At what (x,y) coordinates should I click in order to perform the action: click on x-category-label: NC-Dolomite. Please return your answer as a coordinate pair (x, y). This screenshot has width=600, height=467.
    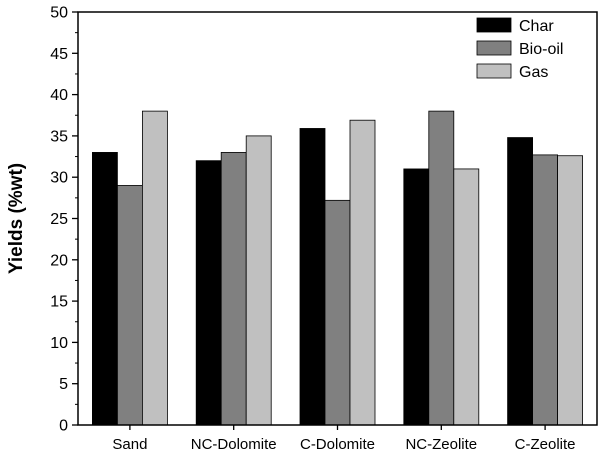
    Looking at the image, I should click on (234, 444).